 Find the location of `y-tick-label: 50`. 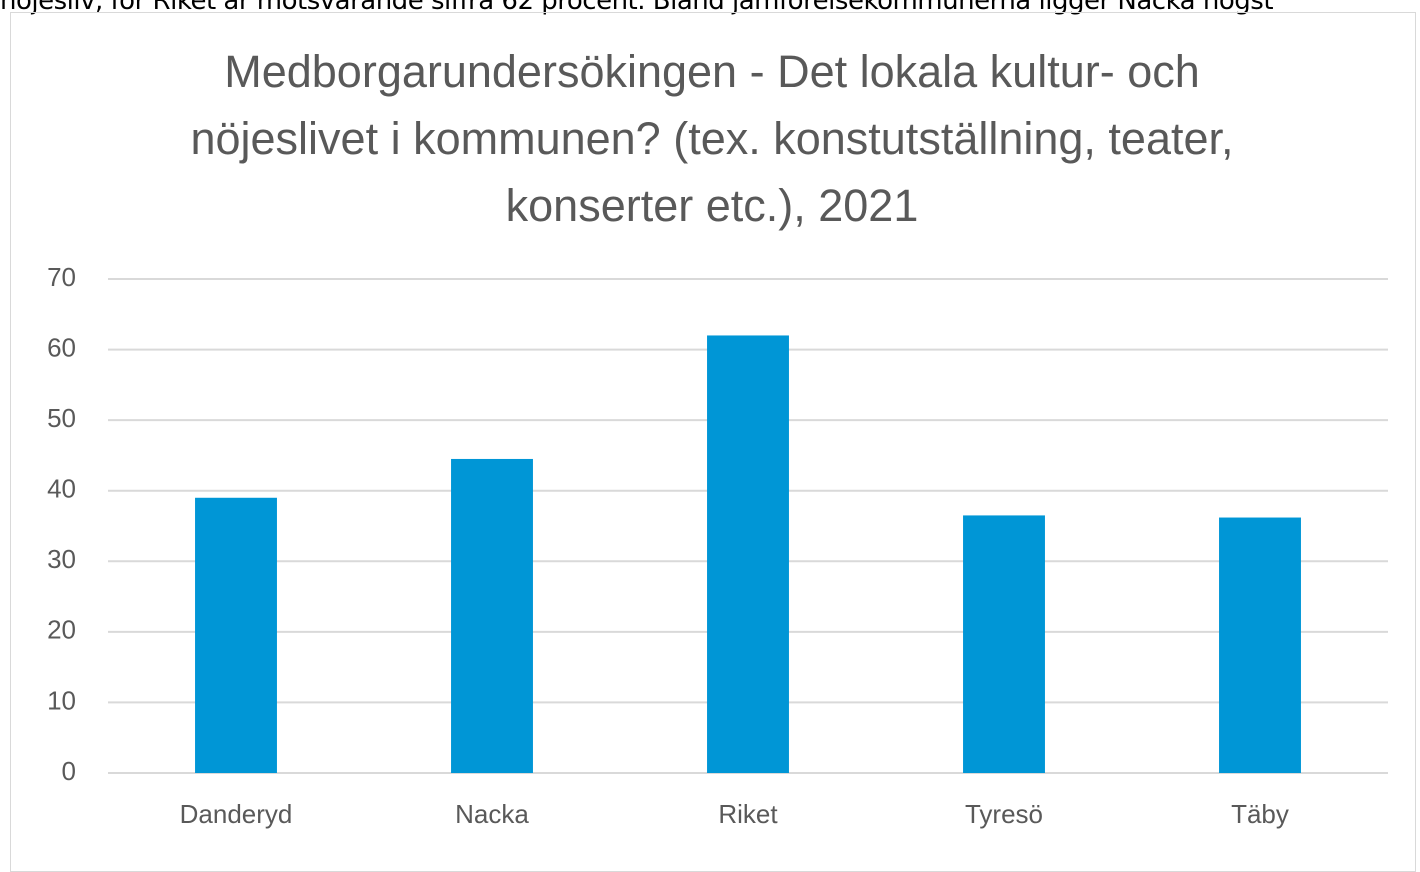

y-tick-label: 50 is located at coordinates (61, 418).